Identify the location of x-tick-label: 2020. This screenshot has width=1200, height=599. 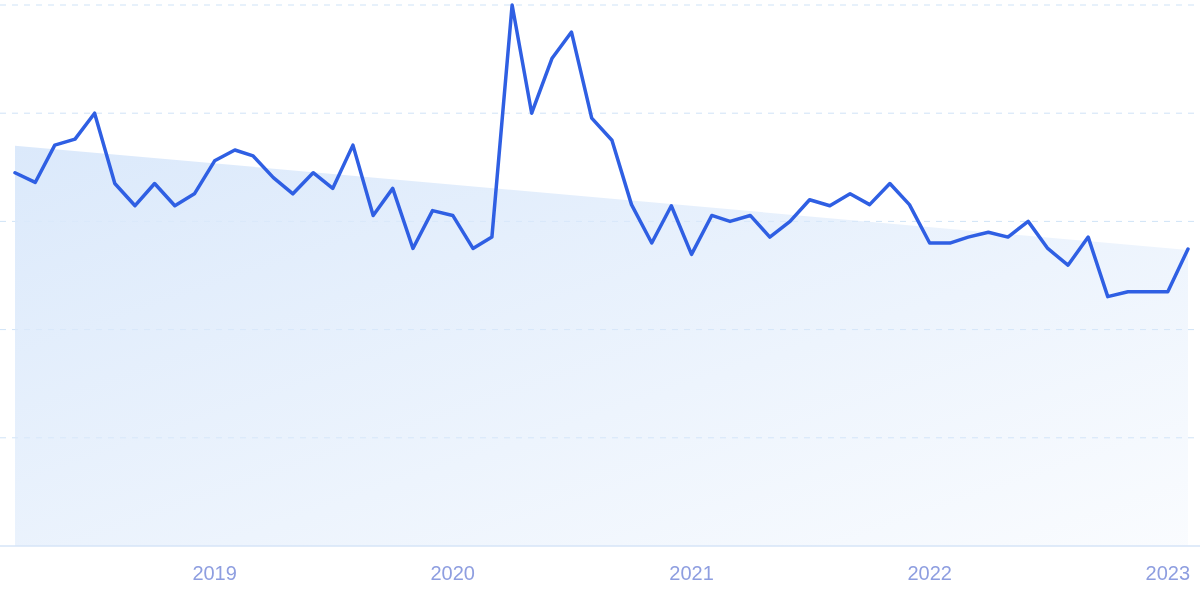
(452, 573).